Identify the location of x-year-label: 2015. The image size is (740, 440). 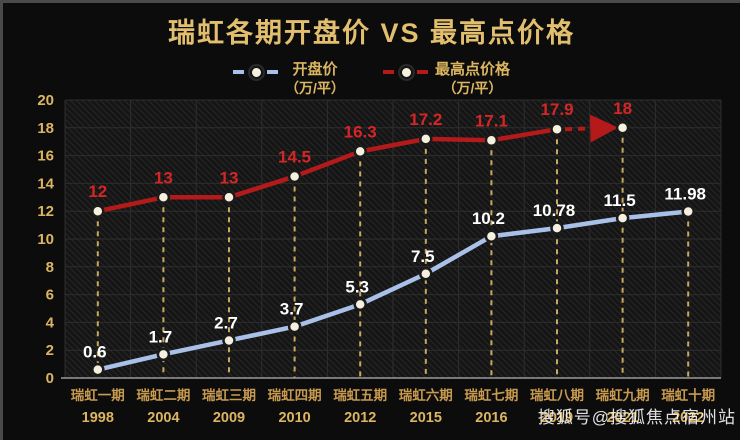
(426, 418).